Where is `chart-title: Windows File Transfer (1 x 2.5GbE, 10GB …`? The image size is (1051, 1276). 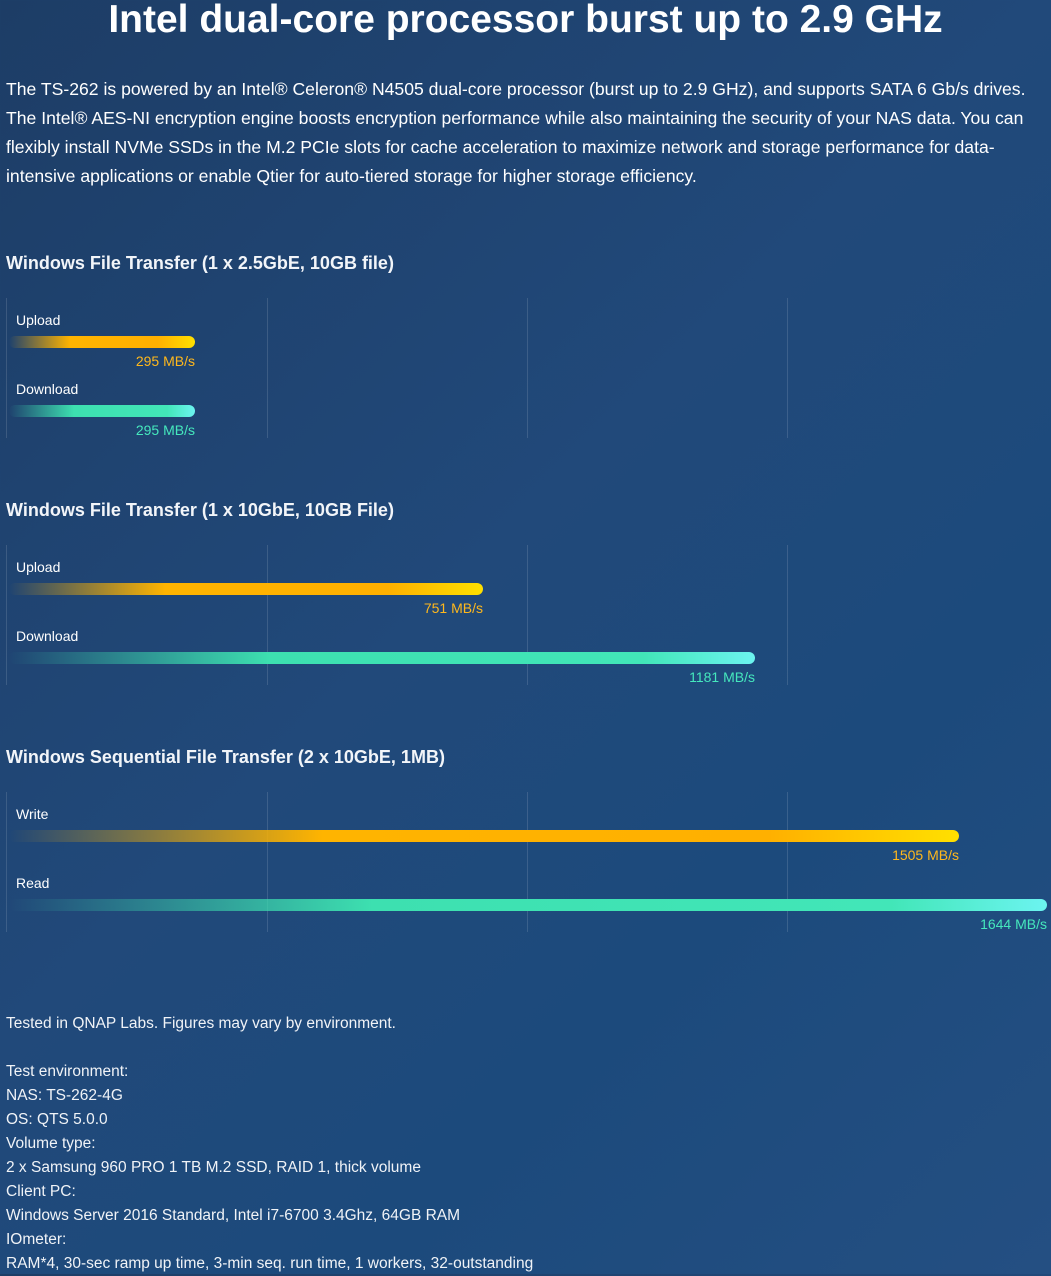
chart-title: Windows File Transfer (1 x 2.5GbE, 10GB … is located at coordinates (200, 263).